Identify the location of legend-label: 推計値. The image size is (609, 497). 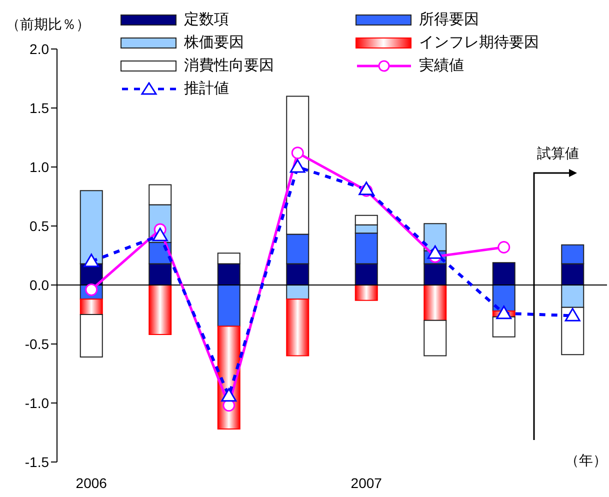
(206, 88).